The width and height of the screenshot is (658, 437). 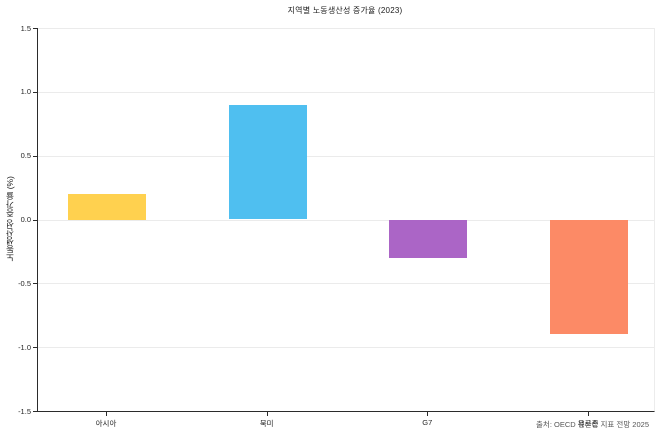 What do you see at coordinates (24, 283) in the screenshot?
I see `y-tick-label: -0.5` at bounding box center [24, 283].